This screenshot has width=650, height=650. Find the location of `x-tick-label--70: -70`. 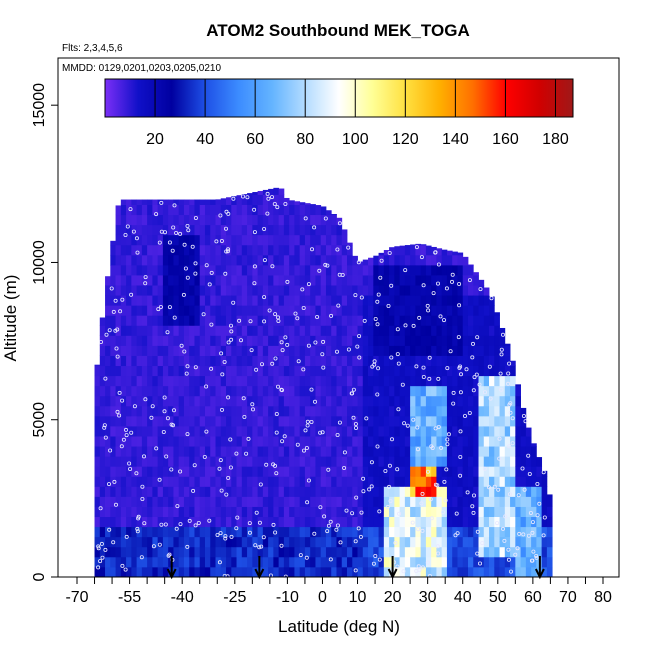

x-tick-label--70: -70 is located at coordinates (76, 597).